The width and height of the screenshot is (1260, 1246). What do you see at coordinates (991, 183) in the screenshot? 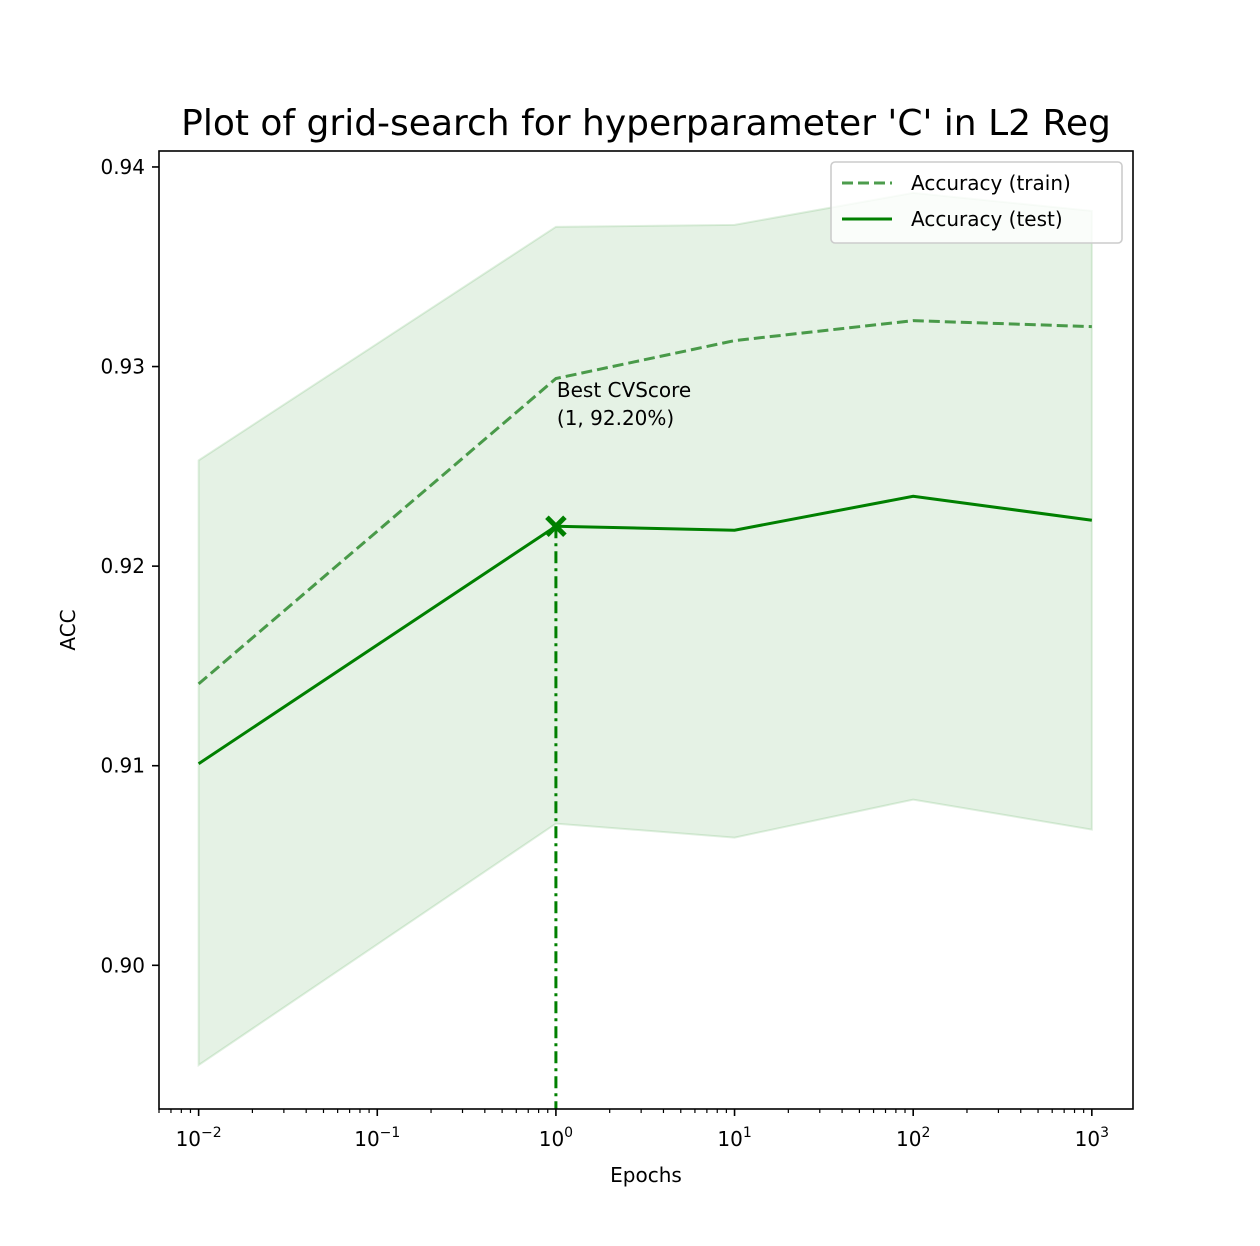
I see `legend-label-train: Accuracy (train)` at bounding box center [991, 183].